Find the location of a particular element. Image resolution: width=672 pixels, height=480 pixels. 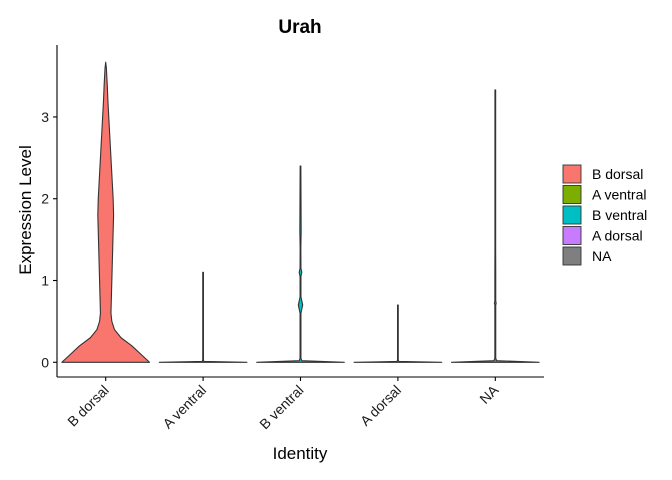

legend-label: NA is located at coordinates (602, 256).